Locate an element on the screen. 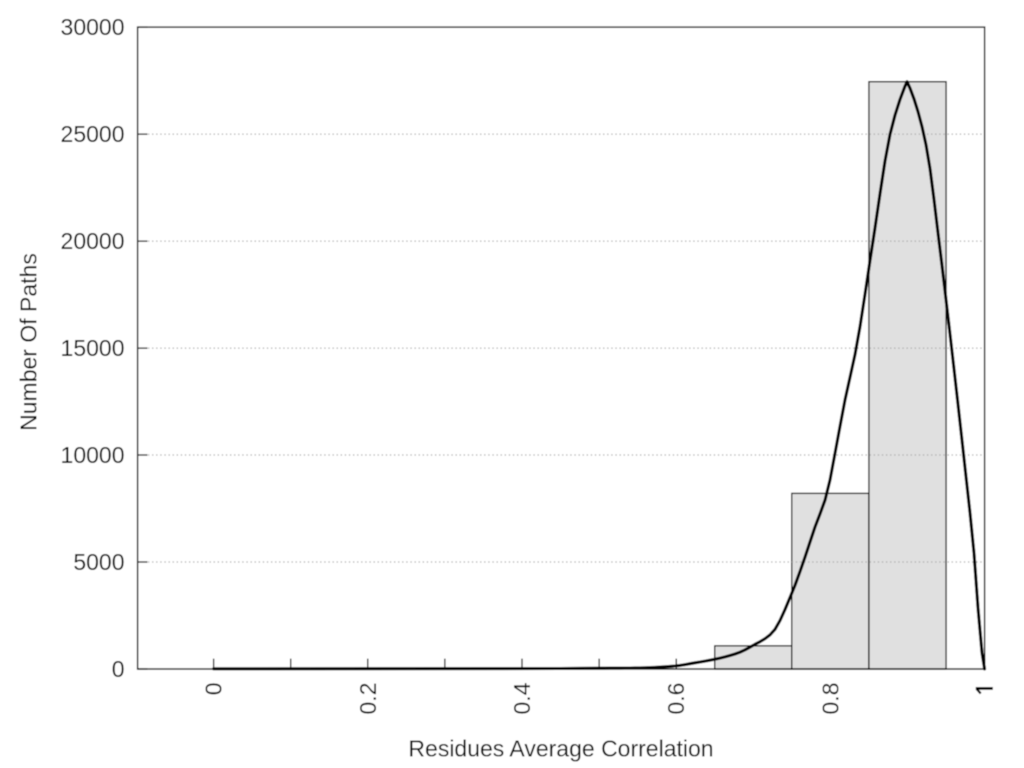 The width and height of the screenshot is (1024, 768). svg-text: 5000 is located at coordinates (98, 562).